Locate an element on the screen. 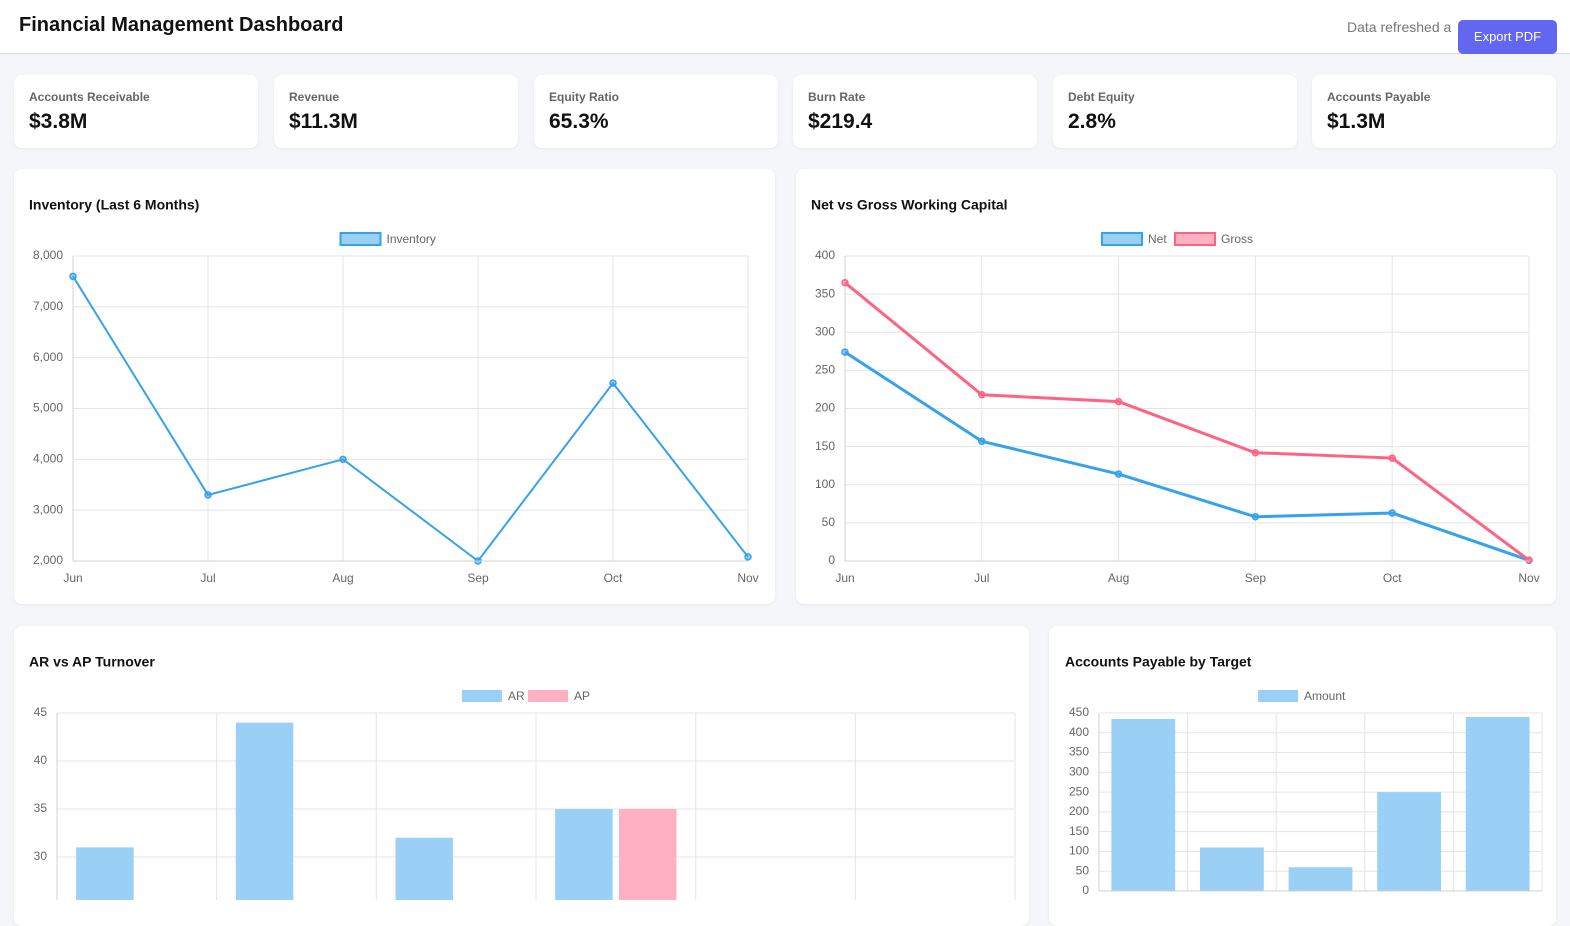 Image resolution: width=1570 pixels, height=926 pixels. legend-label: Gross is located at coordinates (1237, 239).